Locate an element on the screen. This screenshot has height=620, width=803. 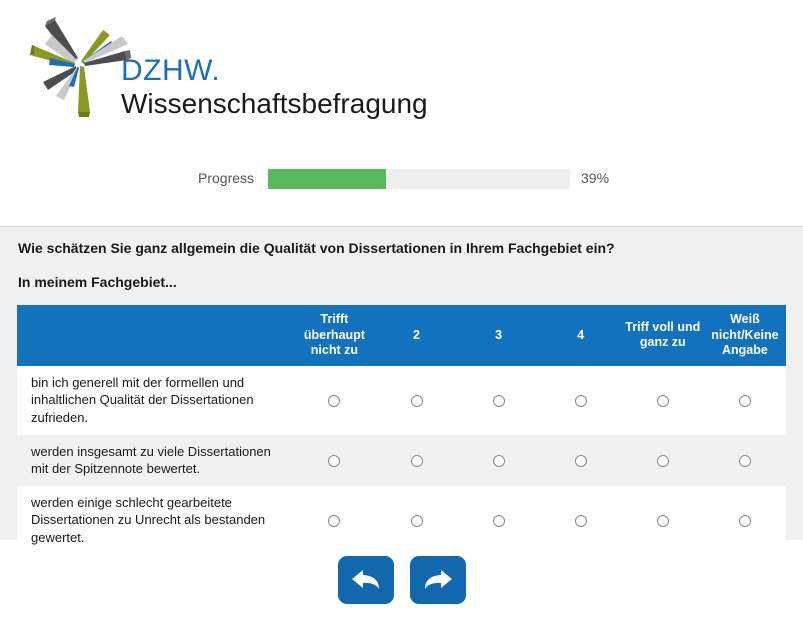
brand-subtitle: Wissenschaftsbefragung is located at coordinates (274, 103).